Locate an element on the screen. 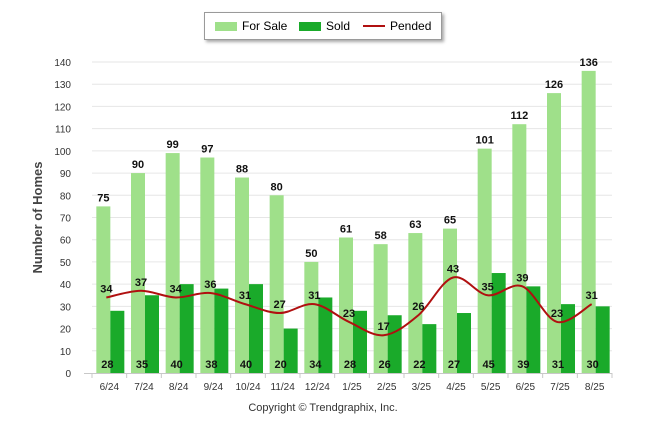  label-for-sale: 97 is located at coordinates (207, 150).